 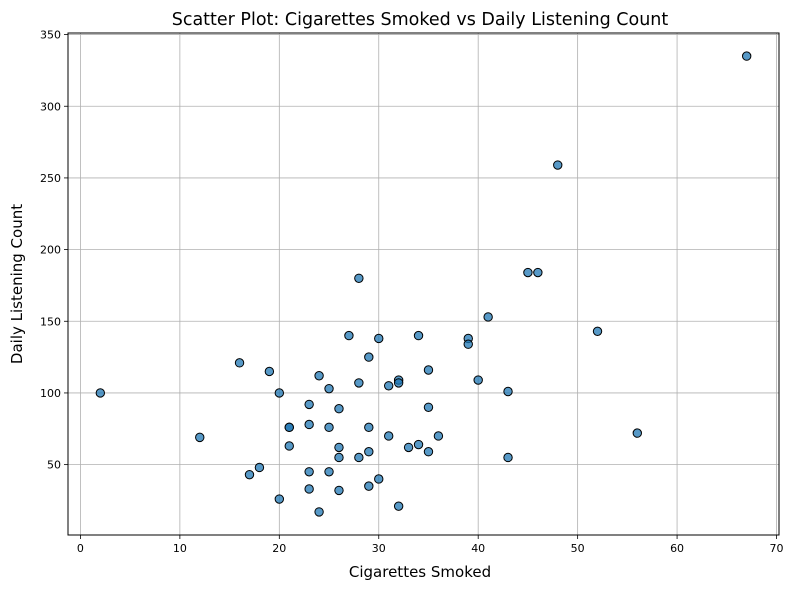 What do you see at coordinates (478, 548) in the screenshot?
I see `x-tick-label: 40` at bounding box center [478, 548].